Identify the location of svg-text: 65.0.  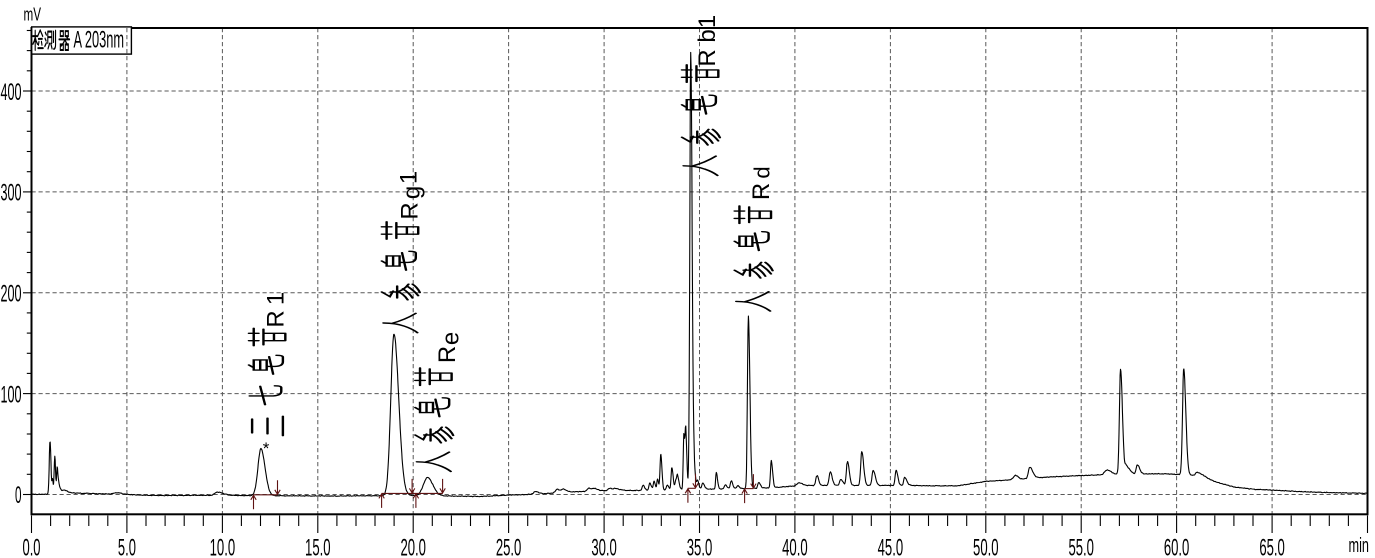
(1272, 546).